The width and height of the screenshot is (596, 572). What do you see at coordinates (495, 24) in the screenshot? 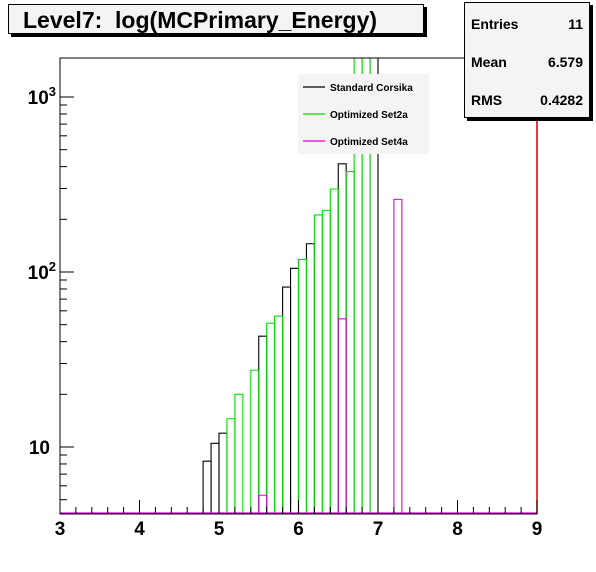
I see `stats-entries-label: Entries` at bounding box center [495, 24].